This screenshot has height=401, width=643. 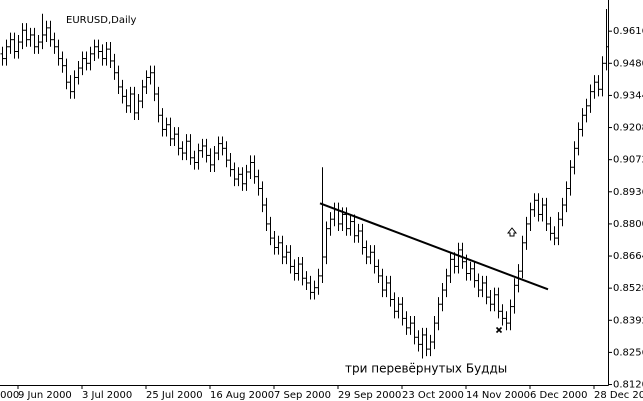 I want to click on x-tick-label: 9 Jun 2000, so click(x=45, y=395).